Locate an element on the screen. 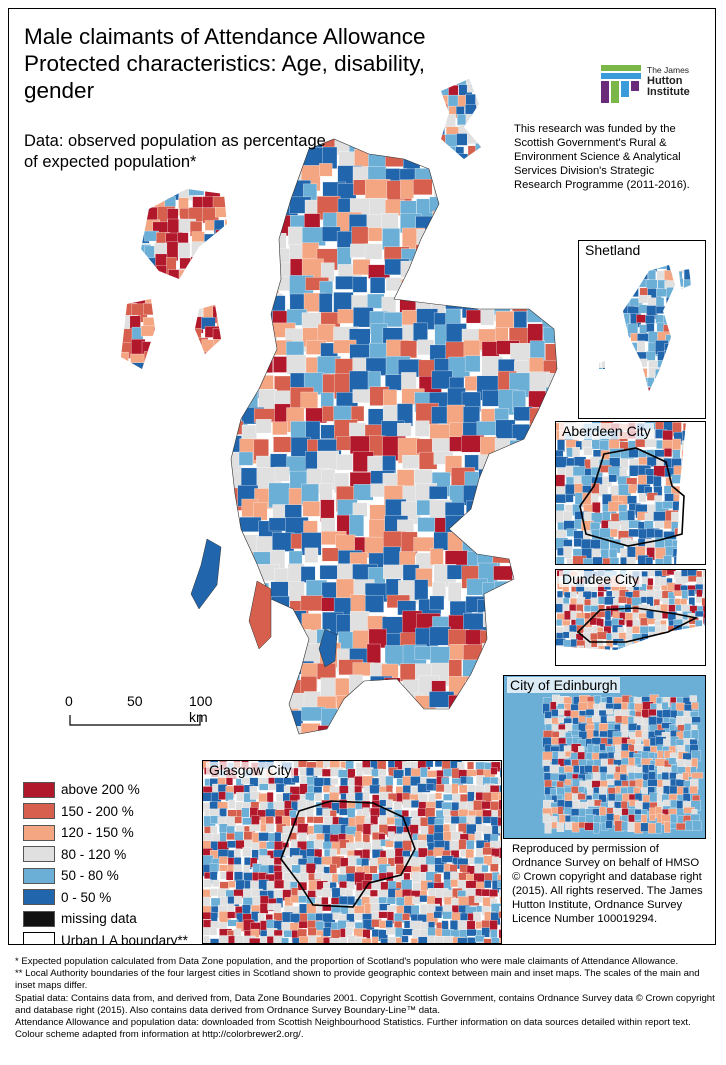  funding-line: Research Programme (2011-2016). is located at coordinates (602, 185).